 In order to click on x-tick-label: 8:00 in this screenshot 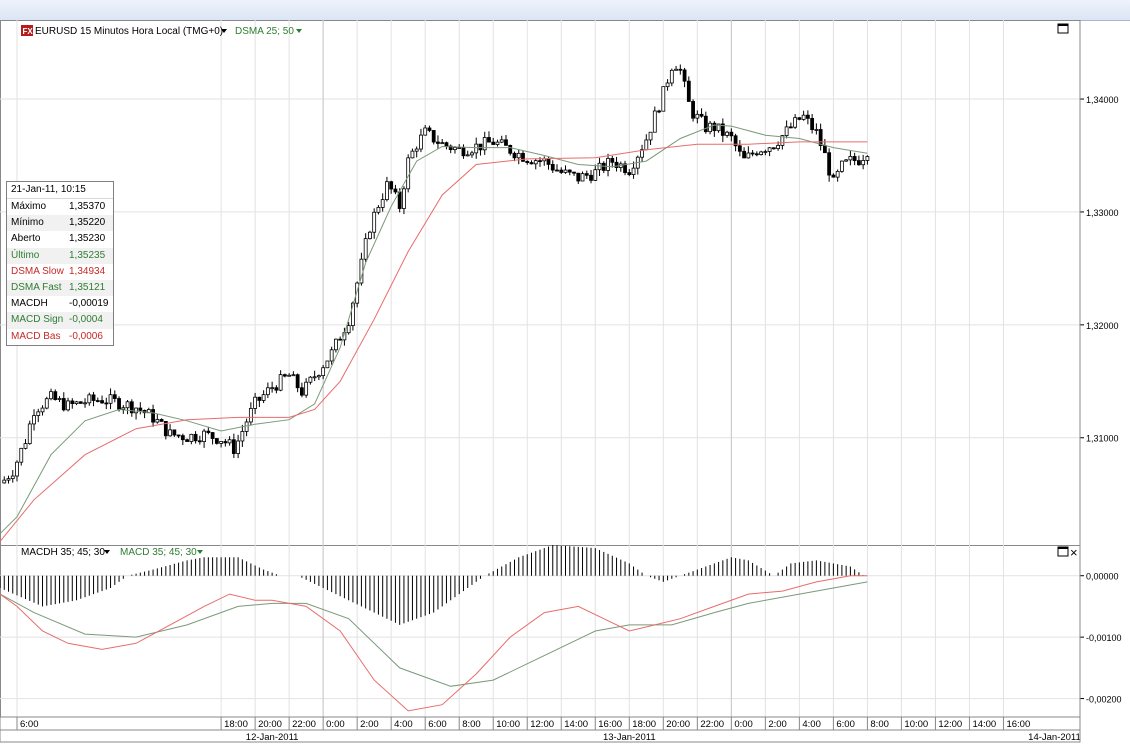, I will do `click(879, 724)`.